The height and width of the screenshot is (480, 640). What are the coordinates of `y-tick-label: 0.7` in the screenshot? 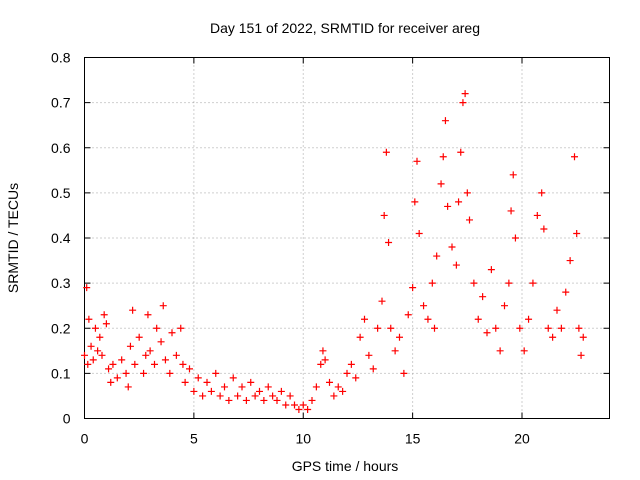 It's located at (61, 103).